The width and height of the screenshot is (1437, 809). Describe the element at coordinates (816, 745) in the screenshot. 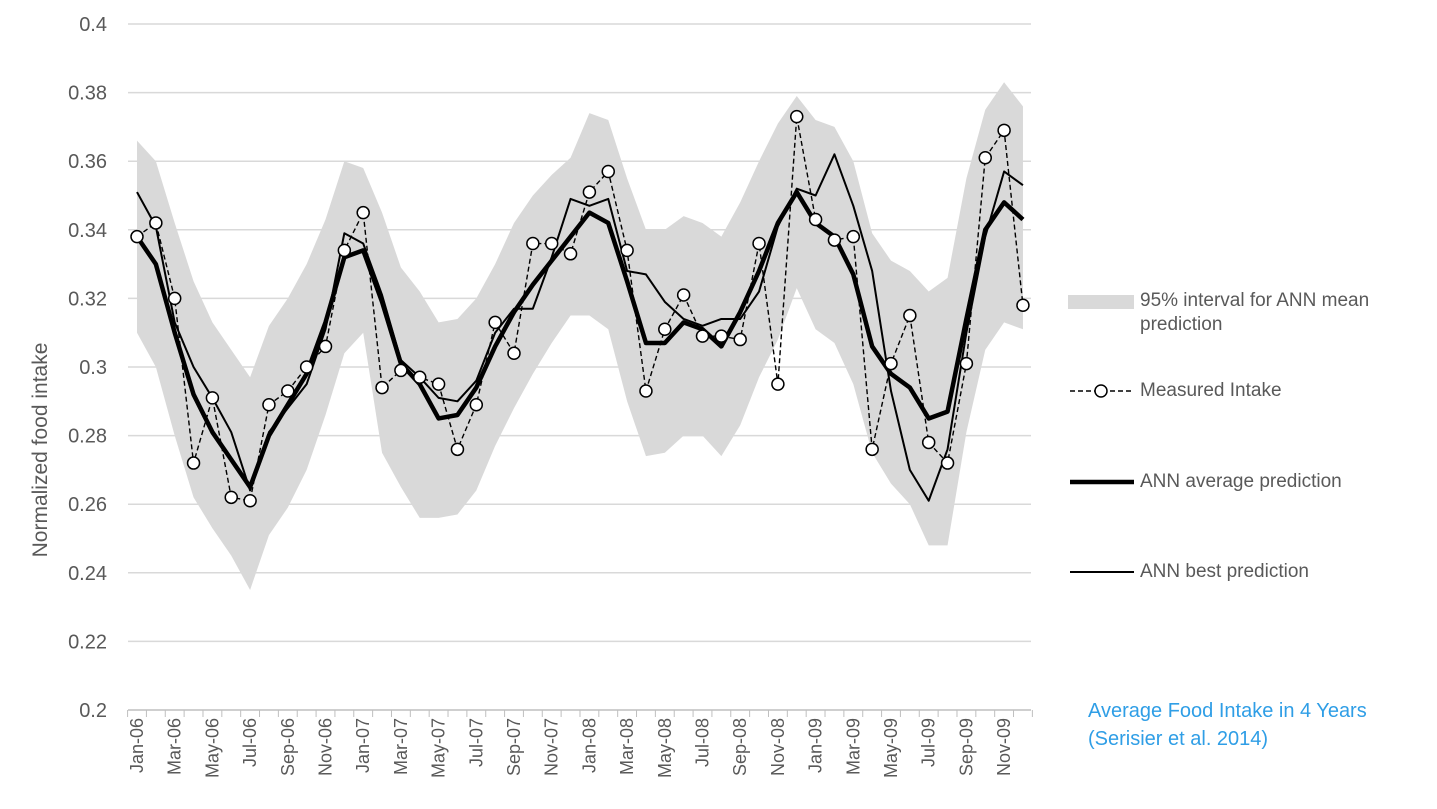

I see `x-tick-label: Jan-09` at that location.